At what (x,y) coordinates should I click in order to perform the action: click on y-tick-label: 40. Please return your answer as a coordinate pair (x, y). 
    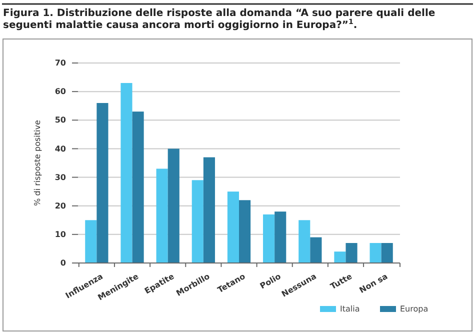
    Looking at the image, I should click on (60, 149).